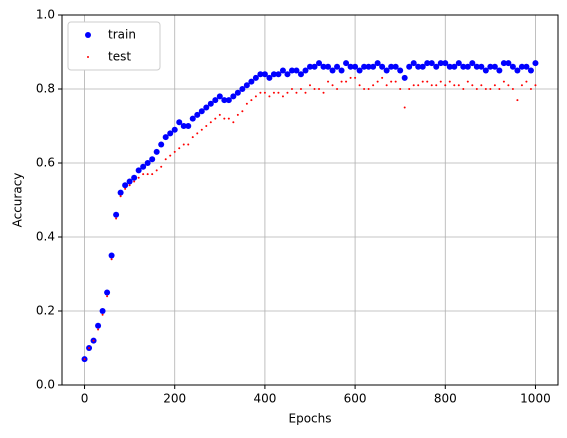 The width and height of the screenshot is (567, 438). What do you see at coordinates (310, 419) in the screenshot?
I see `x-axis-label: Epochs` at bounding box center [310, 419].